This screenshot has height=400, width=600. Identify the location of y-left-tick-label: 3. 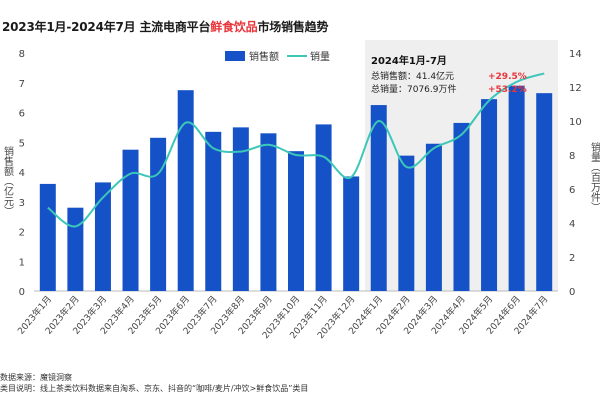
(22, 203).